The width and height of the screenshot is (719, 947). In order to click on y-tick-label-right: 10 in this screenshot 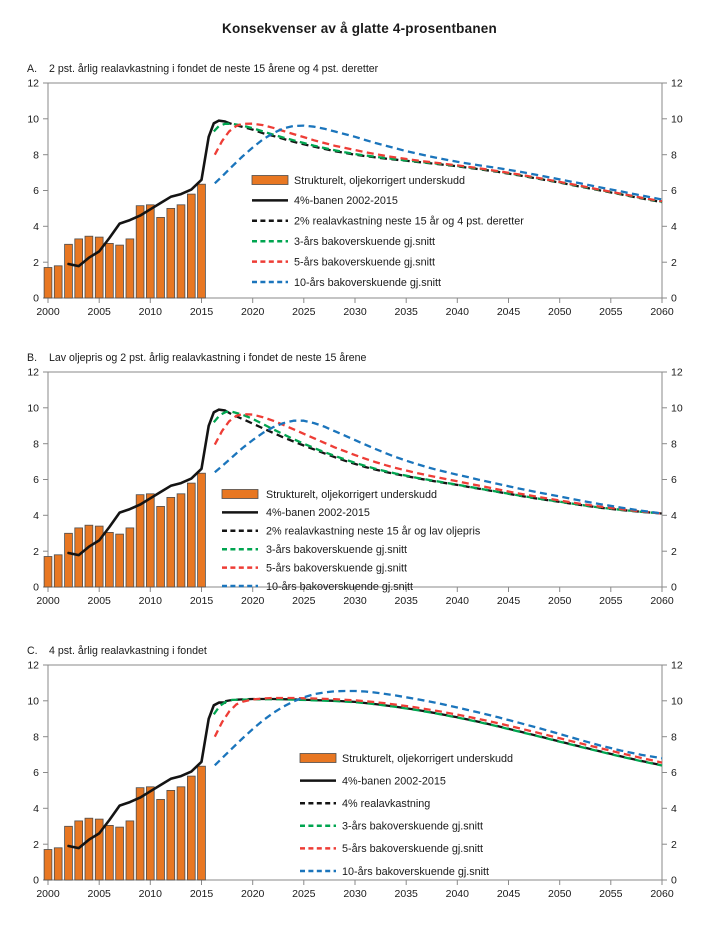, I will do `click(677, 408)`.